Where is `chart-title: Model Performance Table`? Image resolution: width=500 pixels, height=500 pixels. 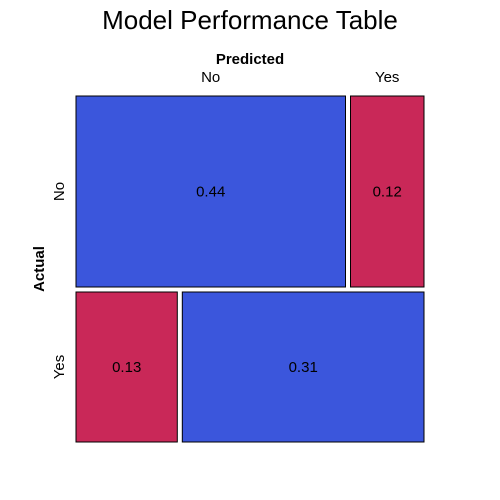 chart-title: Model Performance Table is located at coordinates (250, 20).